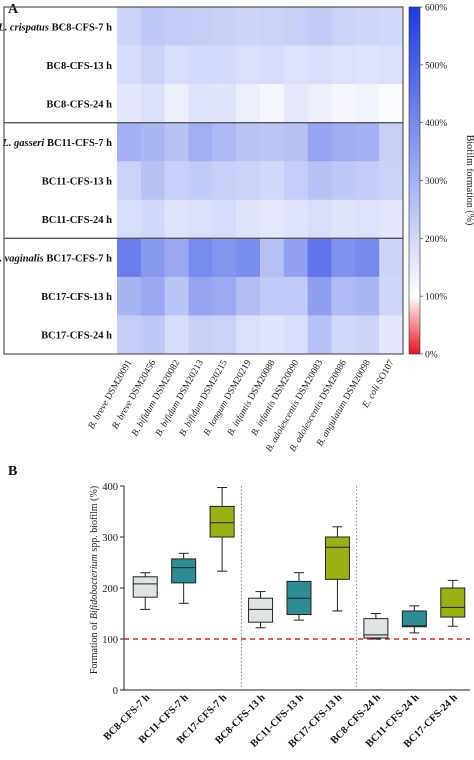 This screenshot has height=760, width=474. I want to click on heatmap-row-label: BC8-CFS-24 h, so click(79, 104).